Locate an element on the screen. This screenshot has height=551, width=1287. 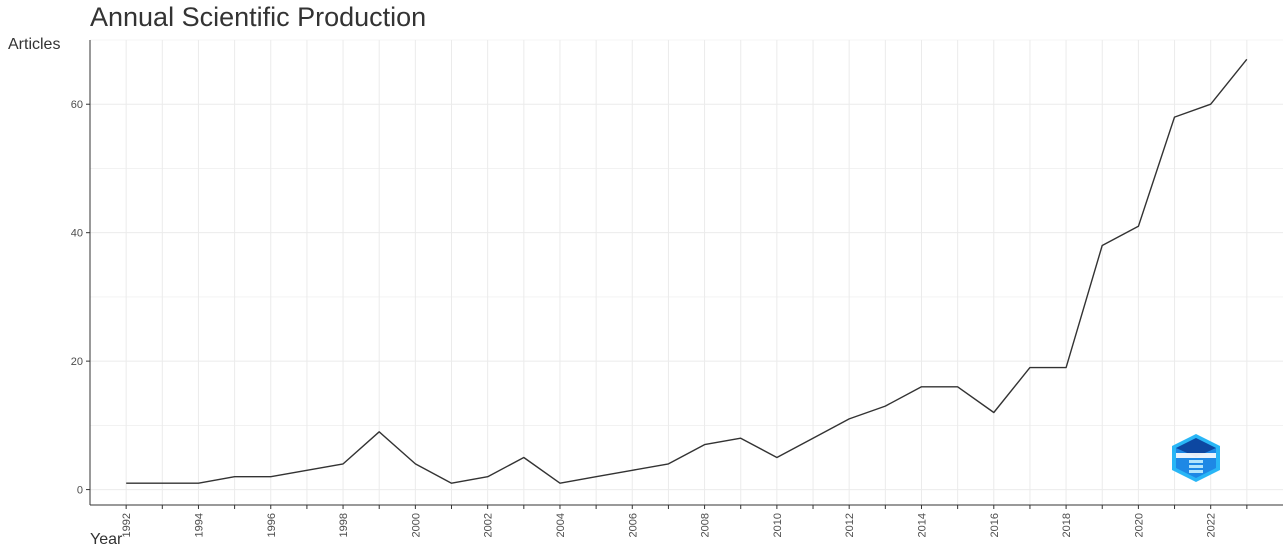
x-tick-label: 1994 is located at coordinates (199, 525).